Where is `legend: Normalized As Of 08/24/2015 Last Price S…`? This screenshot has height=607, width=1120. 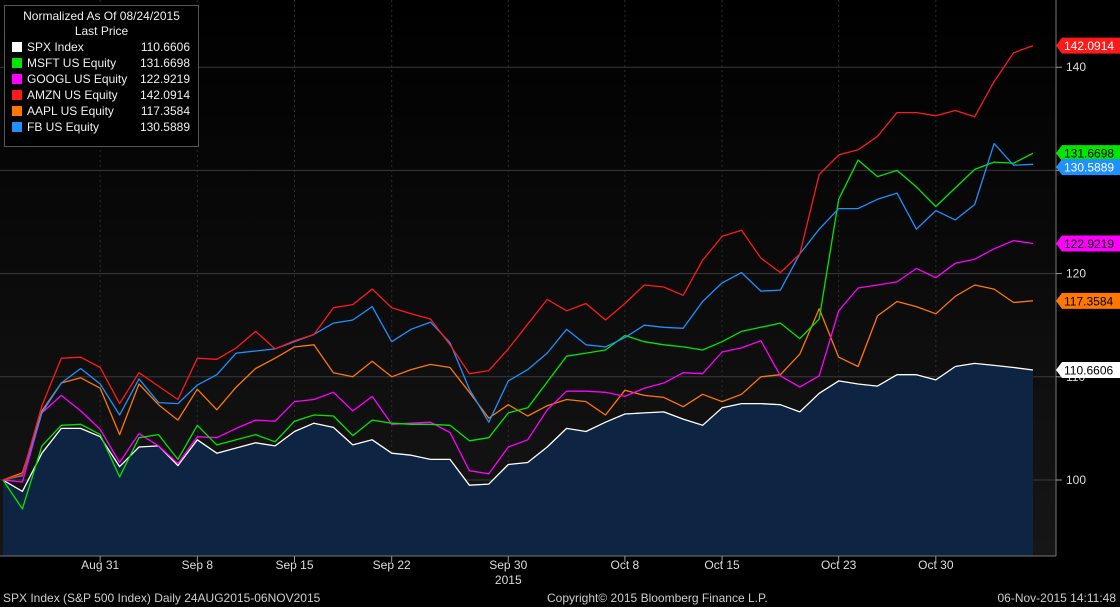
legend: Normalized As Of 08/24/2015 Last Price S… is located at coordinates (101, 76).